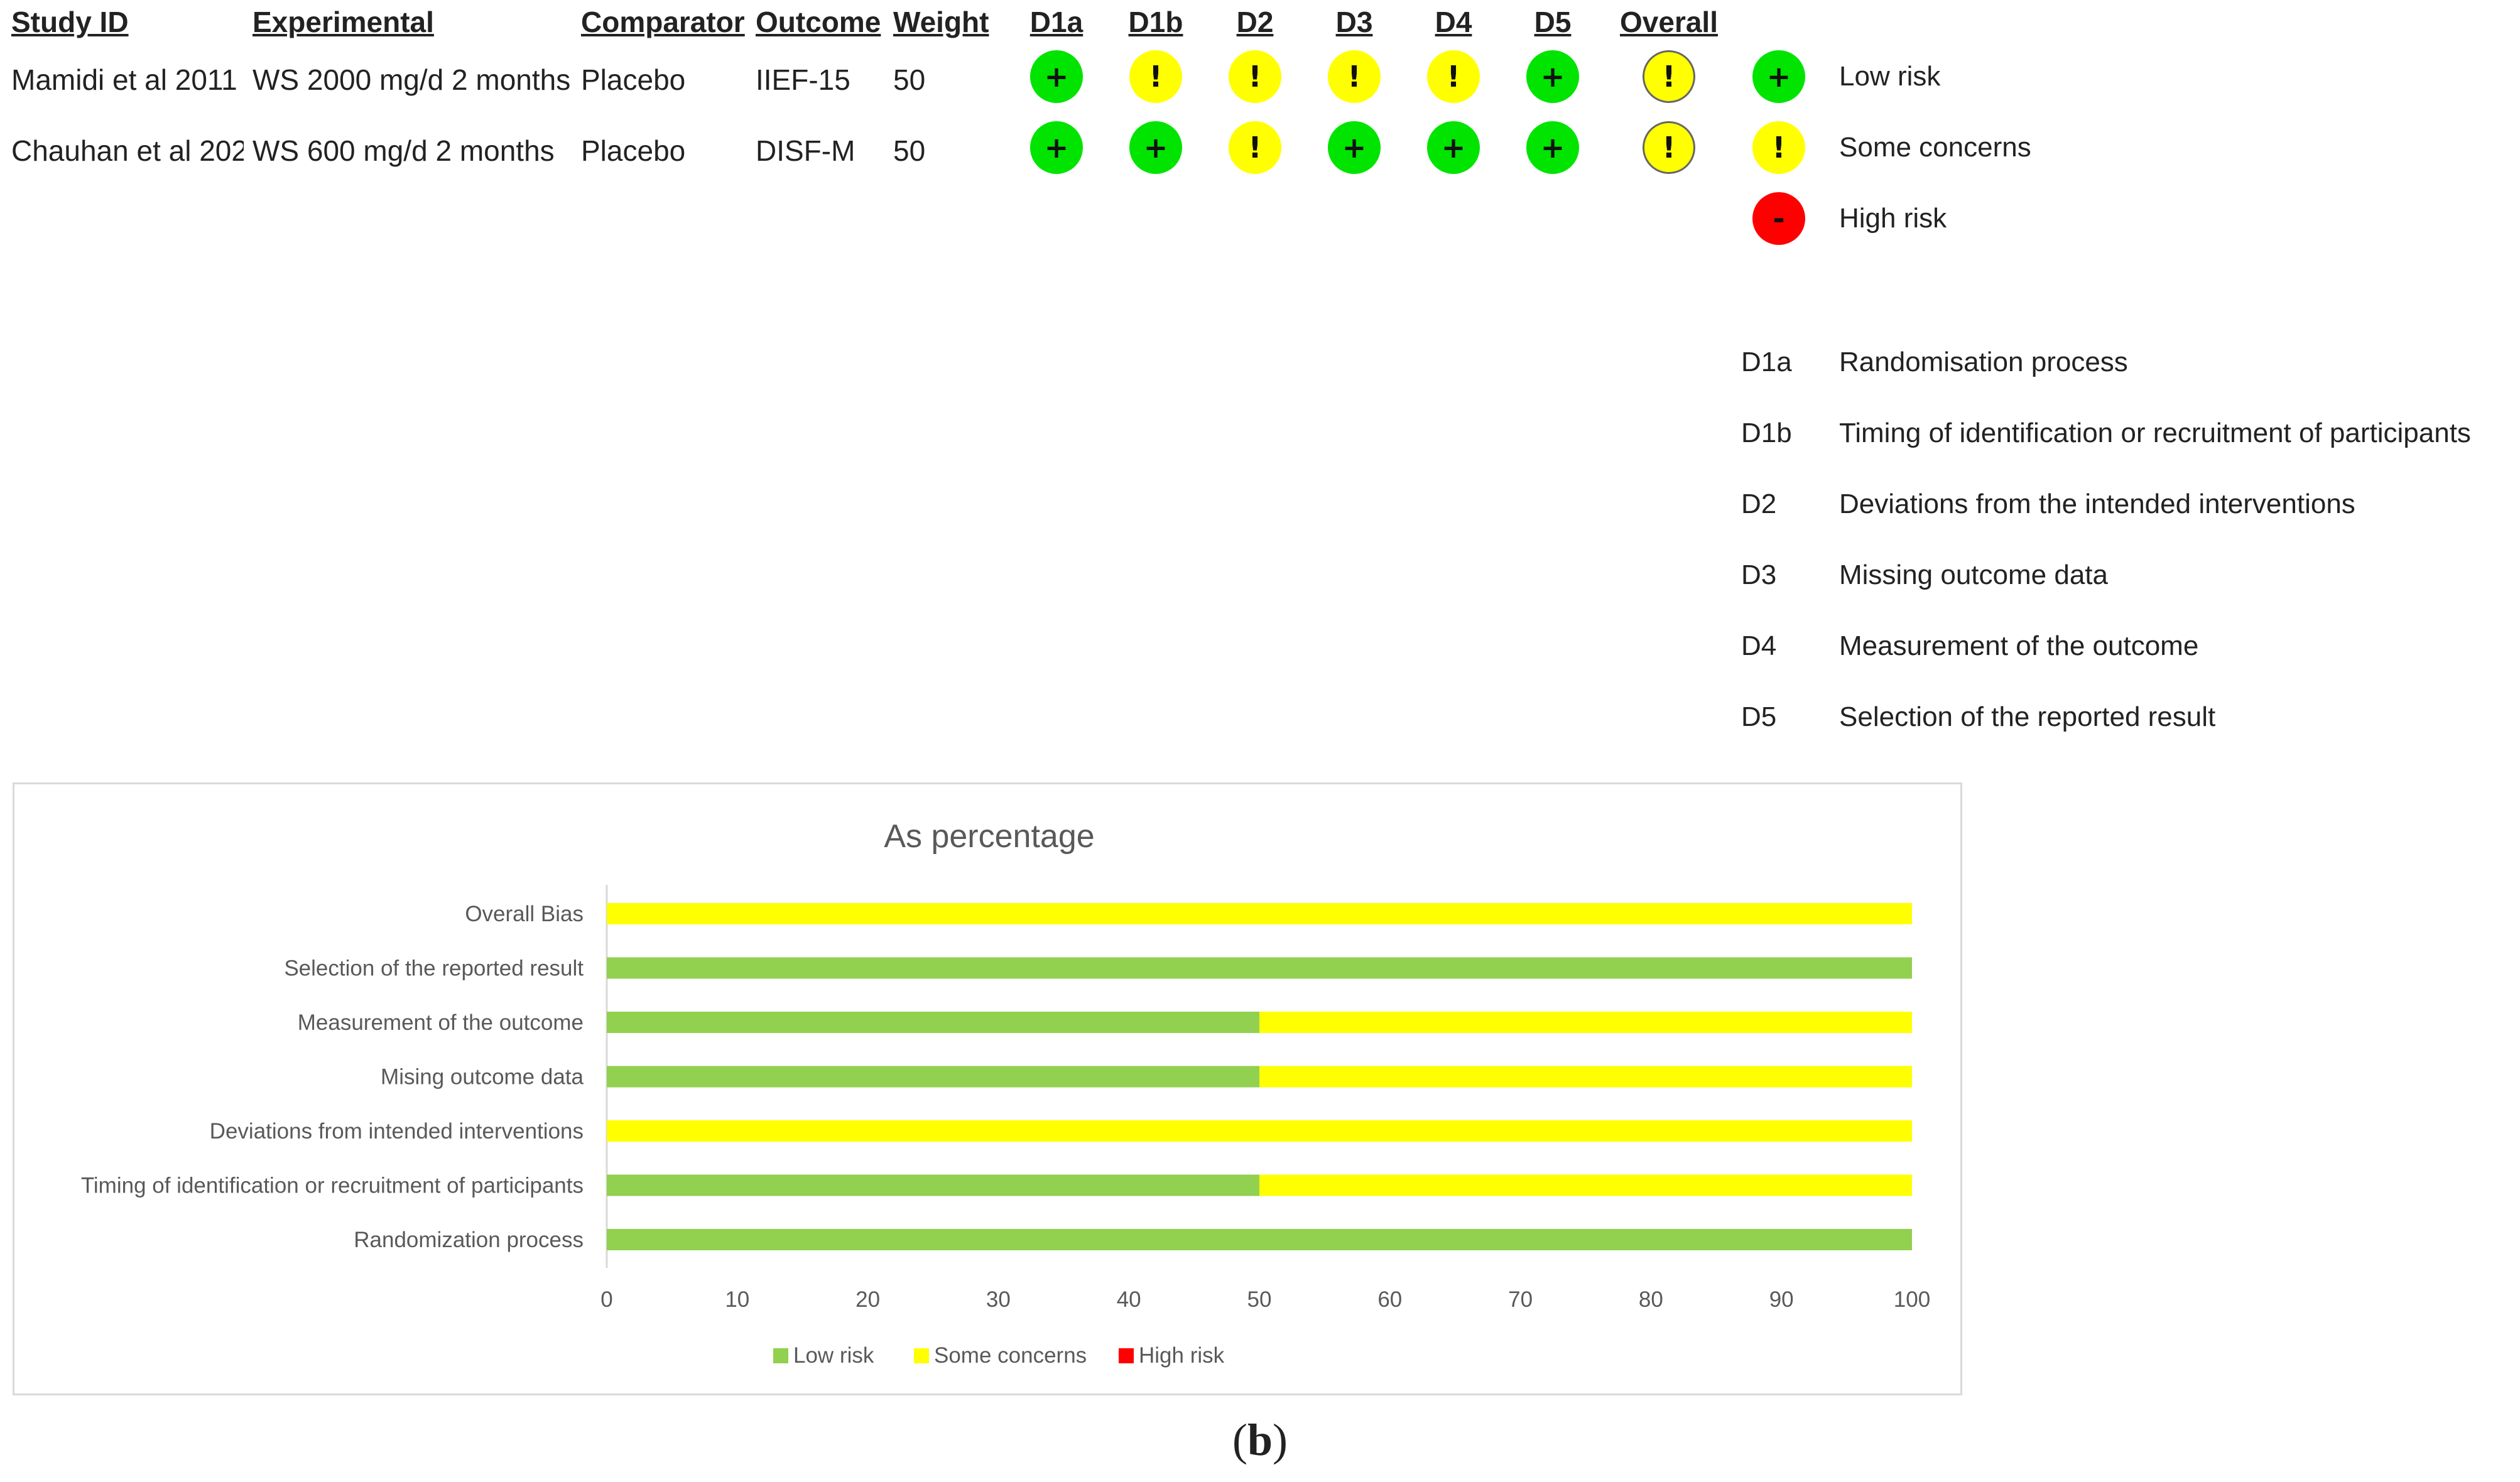 The image size is (2520, 1482). Describe the element at coordinates (1453, 22) in the screenshot. I see `header-d4: D4` at that location.